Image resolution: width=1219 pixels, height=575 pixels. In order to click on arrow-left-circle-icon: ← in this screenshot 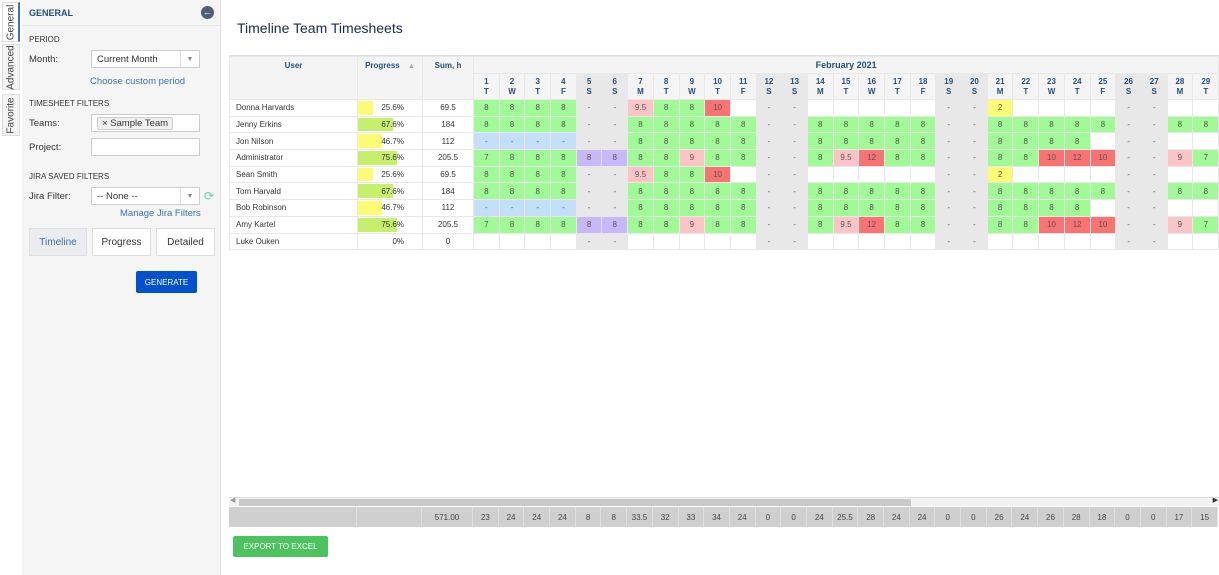, I will do `click(207, 12)`.